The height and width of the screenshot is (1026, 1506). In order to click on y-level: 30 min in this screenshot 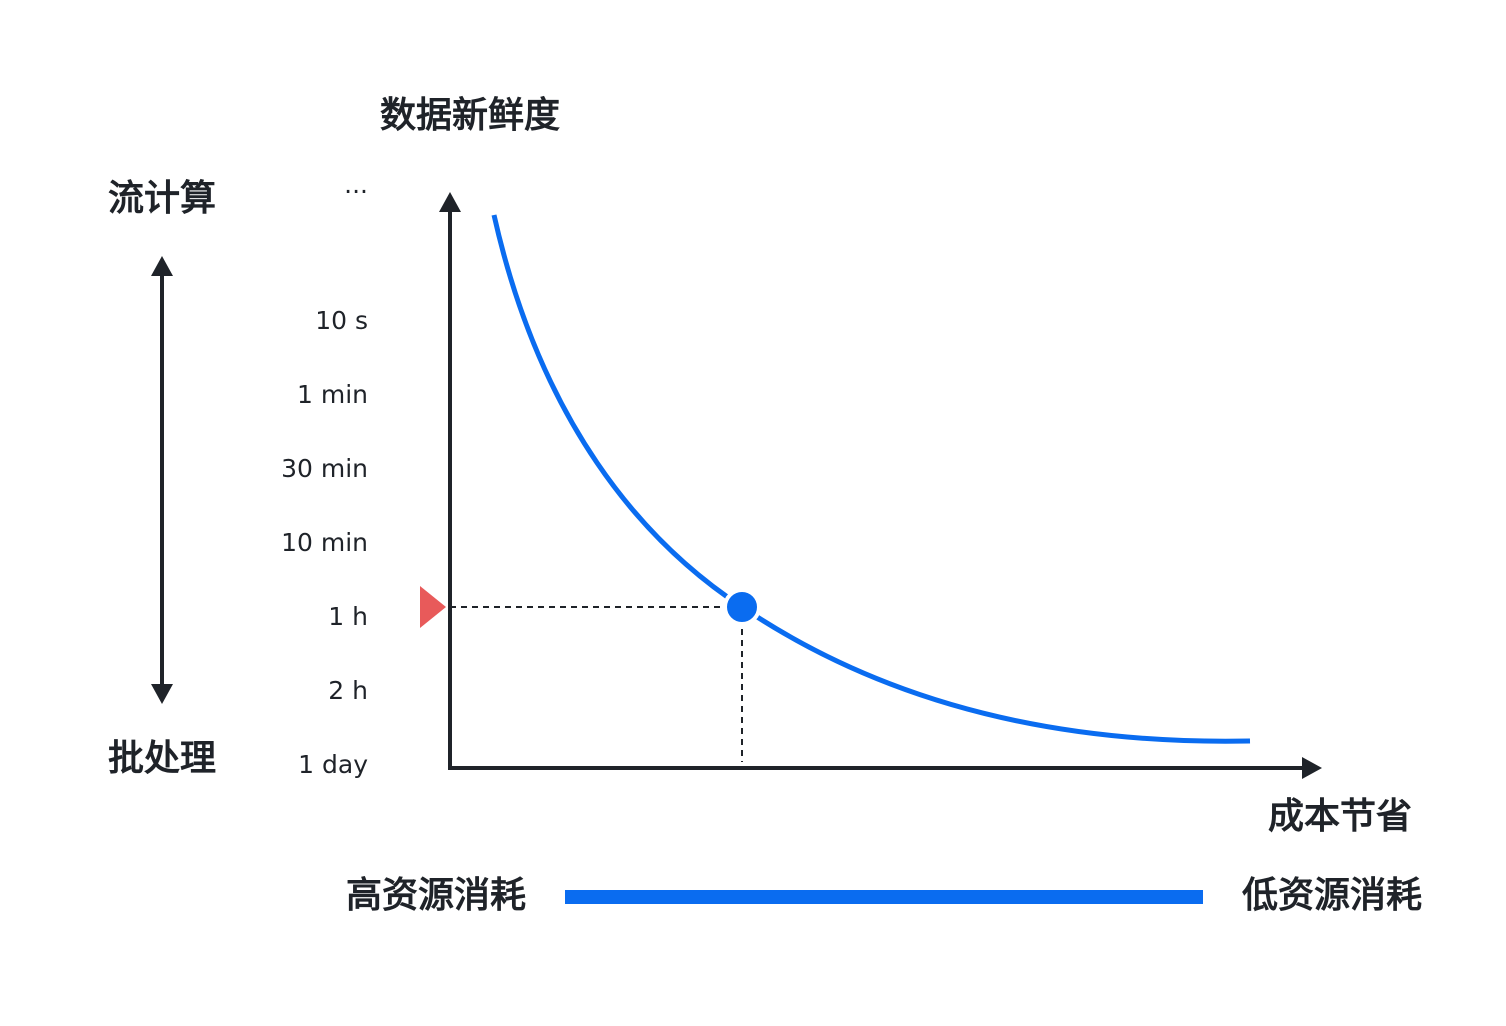, I will do `click(324, 468)`.